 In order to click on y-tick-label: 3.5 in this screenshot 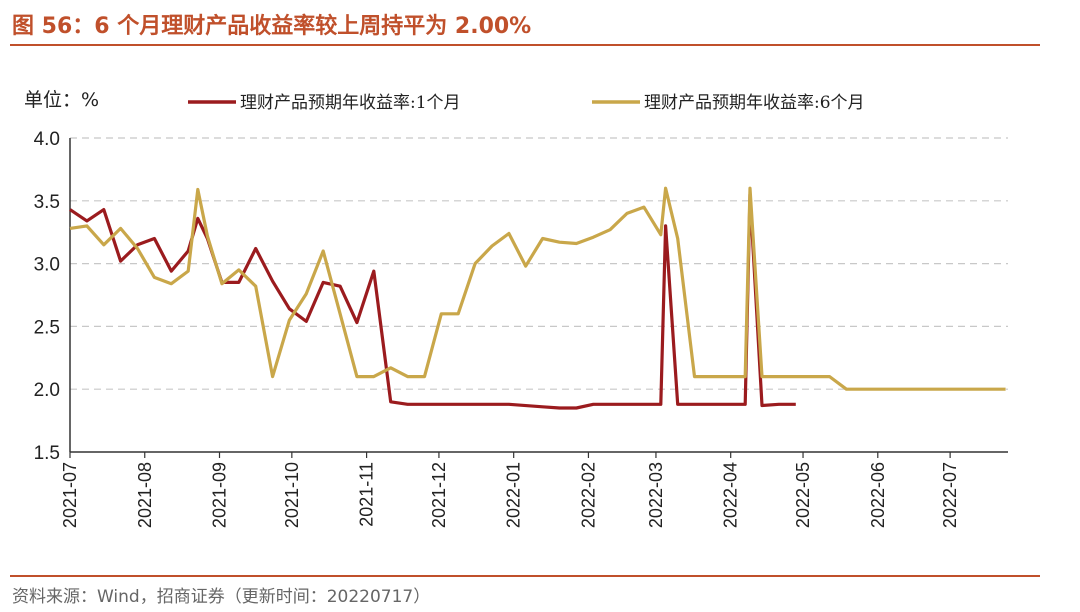, I will do `click(47, 202)`.